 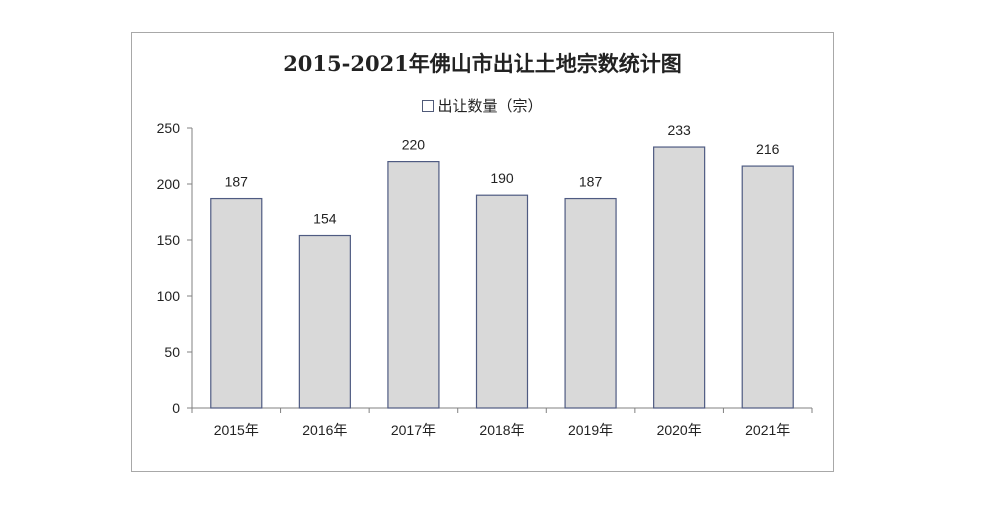 What do you see at coordinates (172, 352) in the screenshot?
I see `y-tick-label: 50` at bounding box center [172, 352].